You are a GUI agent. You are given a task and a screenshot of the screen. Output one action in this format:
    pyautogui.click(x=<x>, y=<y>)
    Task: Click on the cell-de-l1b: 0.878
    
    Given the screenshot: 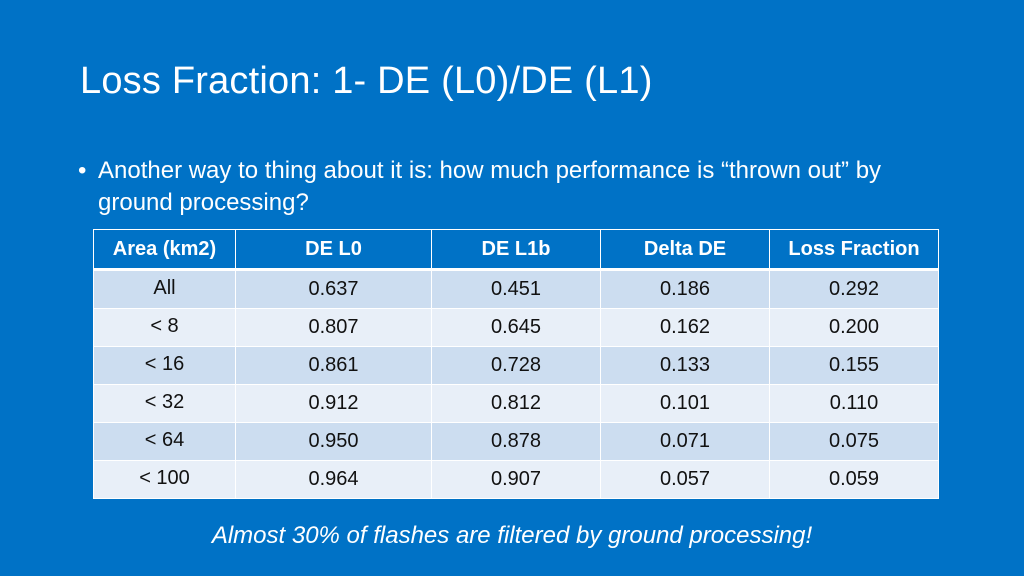 What is the action you would take?
    pyautogui.click(x=516, y=441)
    